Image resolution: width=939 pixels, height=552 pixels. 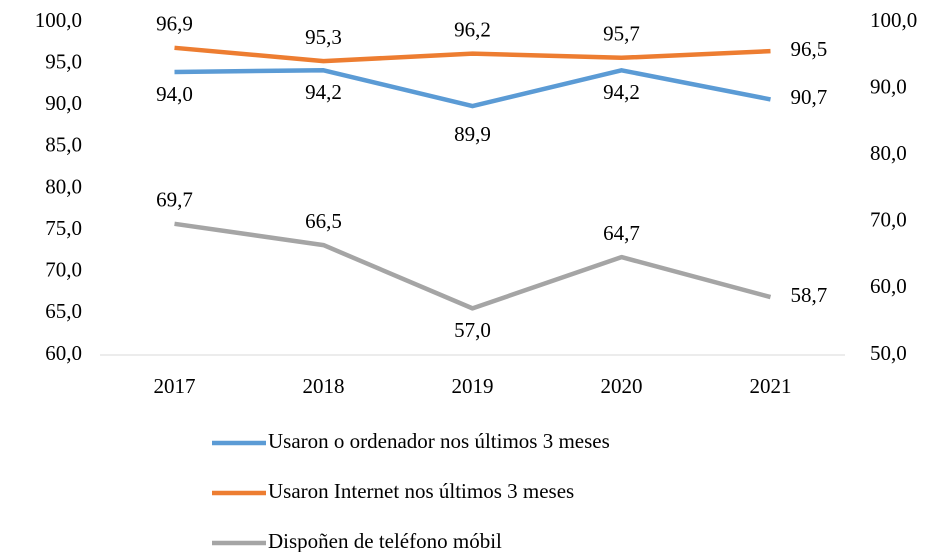 I want to click on y-tick-label: 85,0, so click(x=63, y=145).